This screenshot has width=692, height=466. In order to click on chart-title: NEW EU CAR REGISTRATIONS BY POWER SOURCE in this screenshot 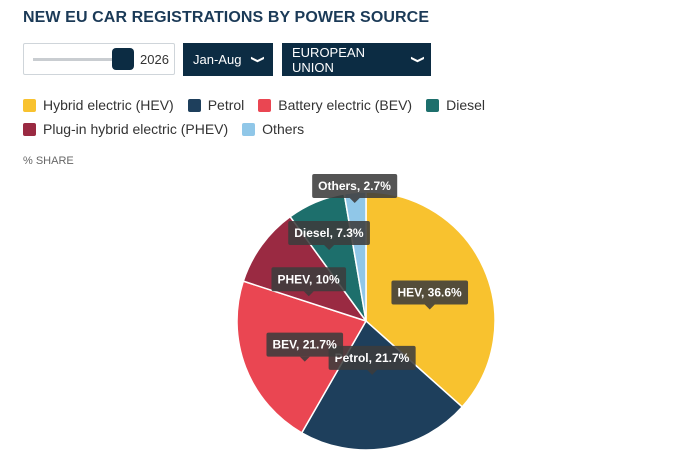, I will do `click(226, 17)`.